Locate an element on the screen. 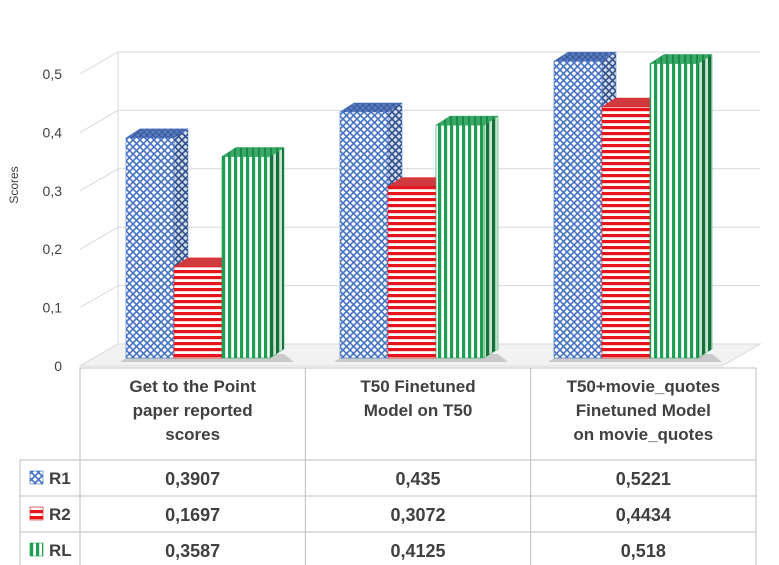  series-name-rl: RL is located at coordinates (60, 550).